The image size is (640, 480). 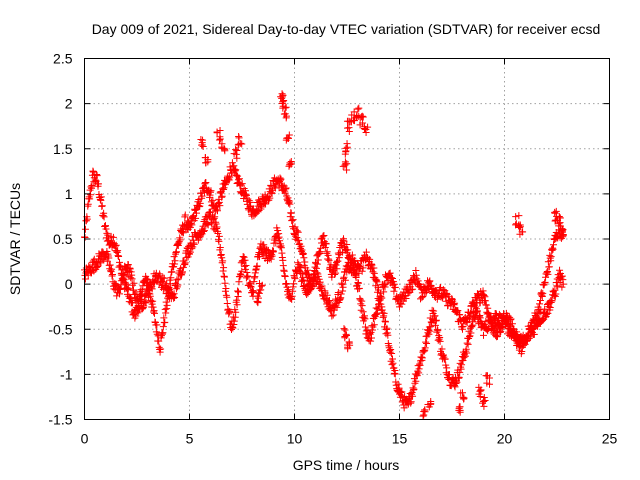 I want to click on x-tick-label: 5, so click(x=190, y=439).